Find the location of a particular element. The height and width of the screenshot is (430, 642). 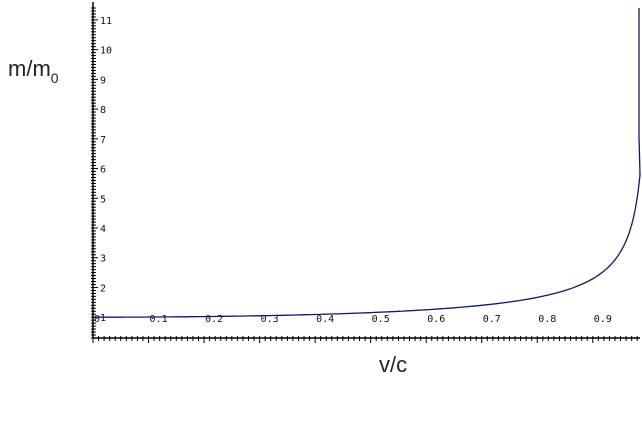

x-tick-label: 0.7 is located at coordinates (492, 319).